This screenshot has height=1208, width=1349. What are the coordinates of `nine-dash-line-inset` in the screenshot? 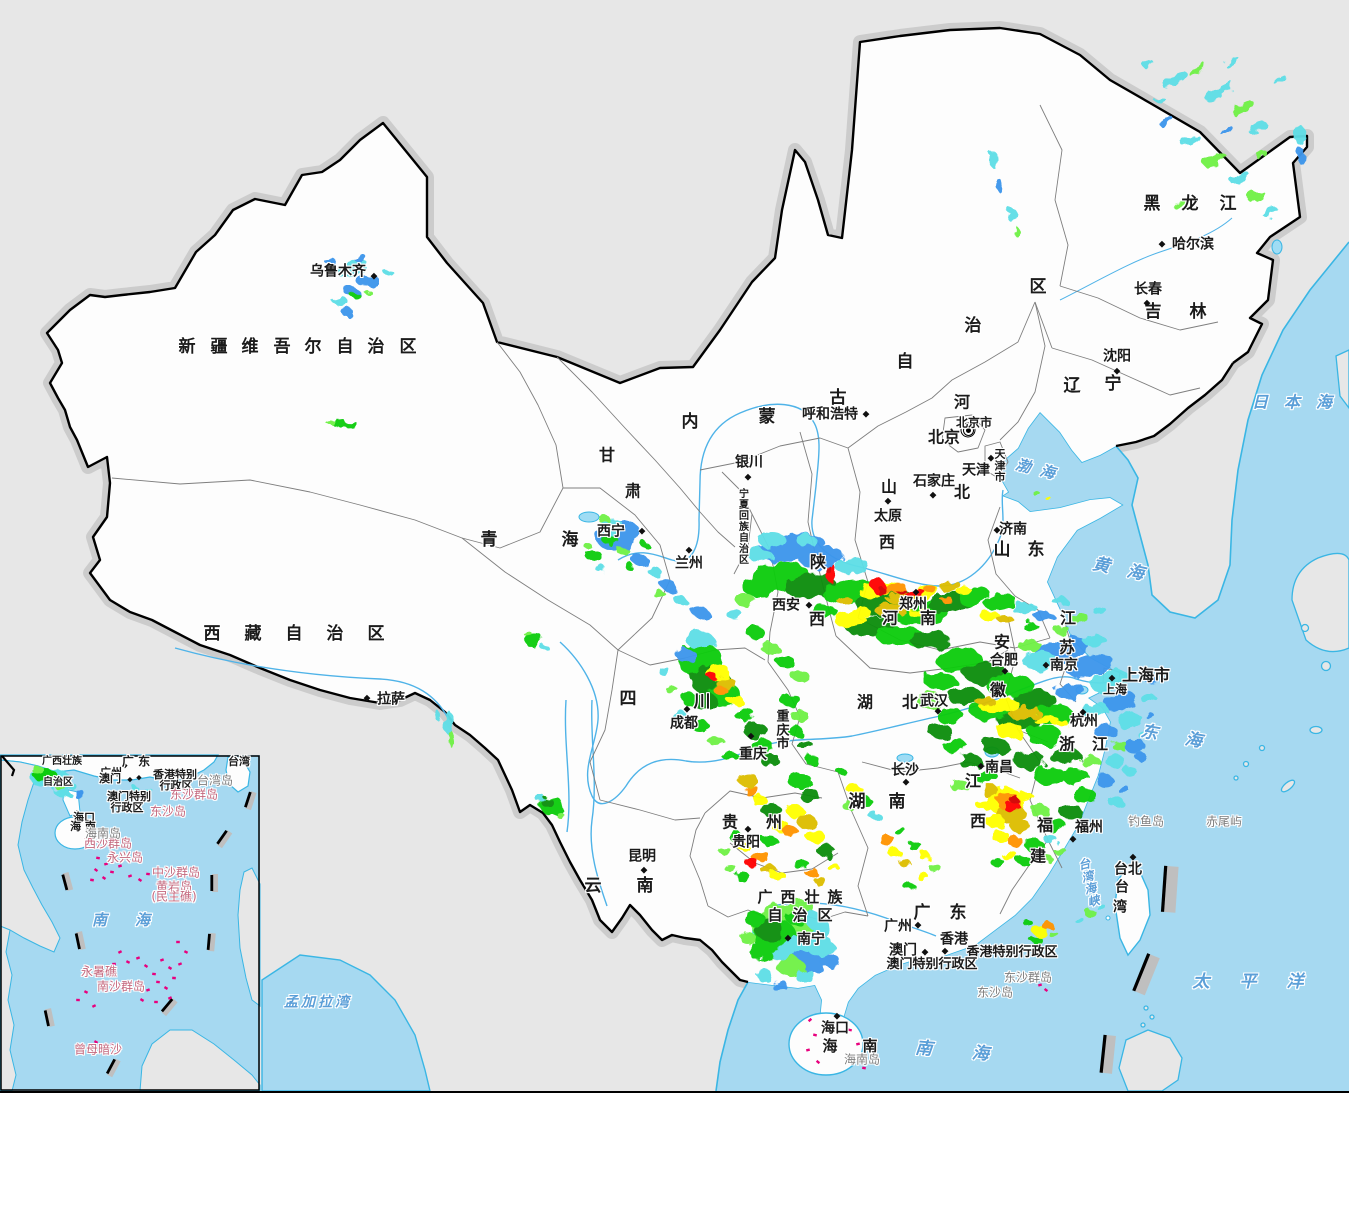 It's located at (150, 934).